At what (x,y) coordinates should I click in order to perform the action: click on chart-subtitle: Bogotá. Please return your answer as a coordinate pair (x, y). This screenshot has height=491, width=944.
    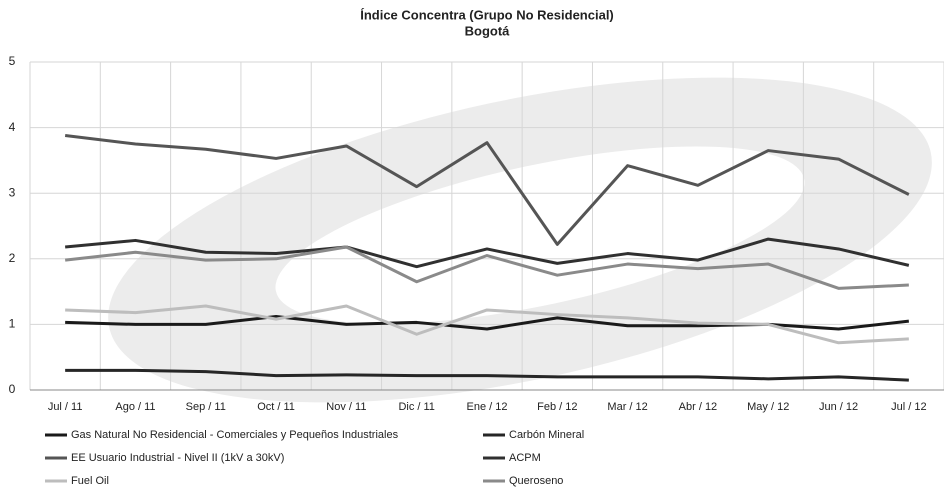
    Looking at the image, I should click on (488, 30).